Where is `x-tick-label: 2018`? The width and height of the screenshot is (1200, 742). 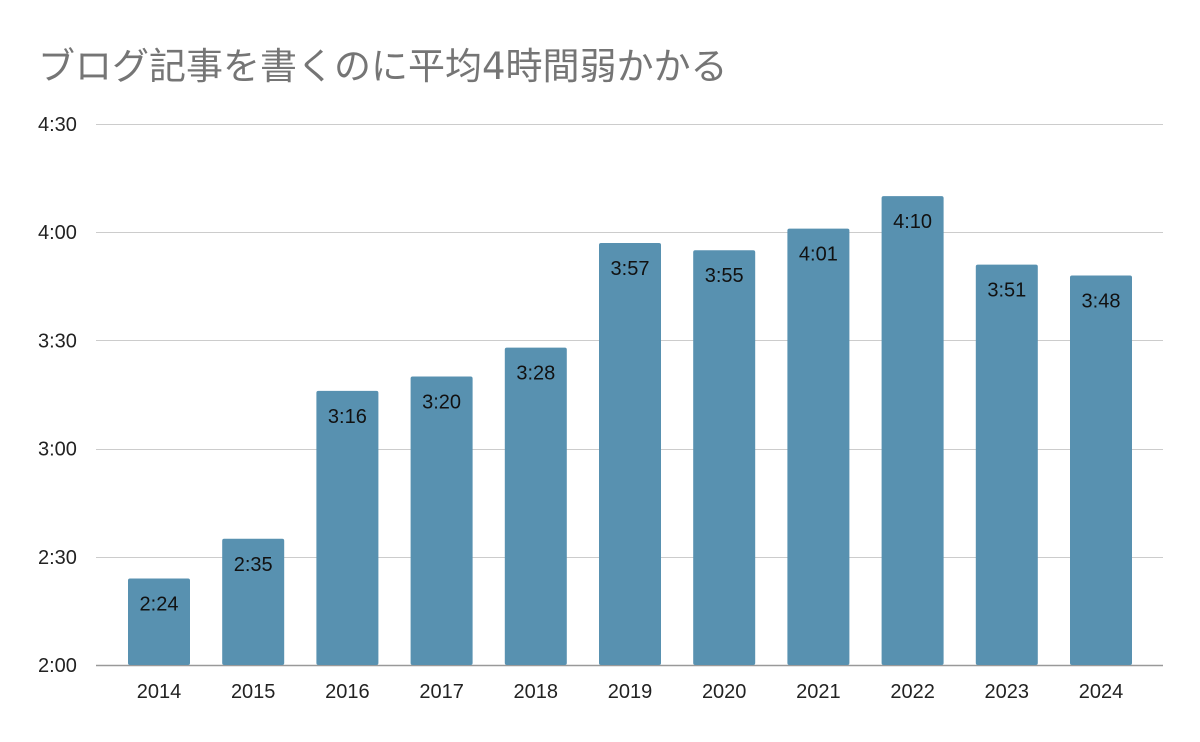
x-tick-label: 2018 is located at coordinates (536, 692).